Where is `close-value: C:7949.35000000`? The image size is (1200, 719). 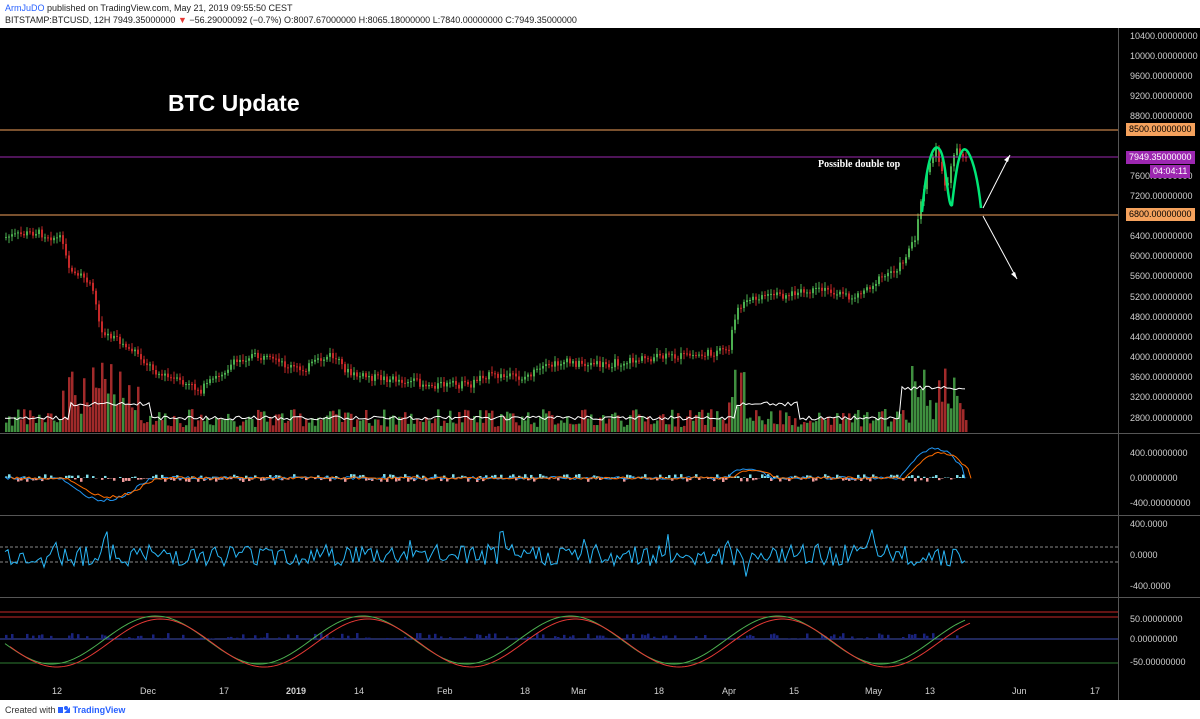
close-value: C:7949.35000000 is located at coordinates (541, 20).